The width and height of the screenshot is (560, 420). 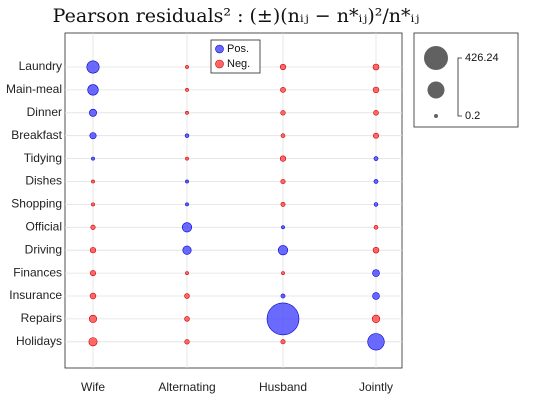 I want to click on size-legend-large-circle, so click(x=436, y=58).